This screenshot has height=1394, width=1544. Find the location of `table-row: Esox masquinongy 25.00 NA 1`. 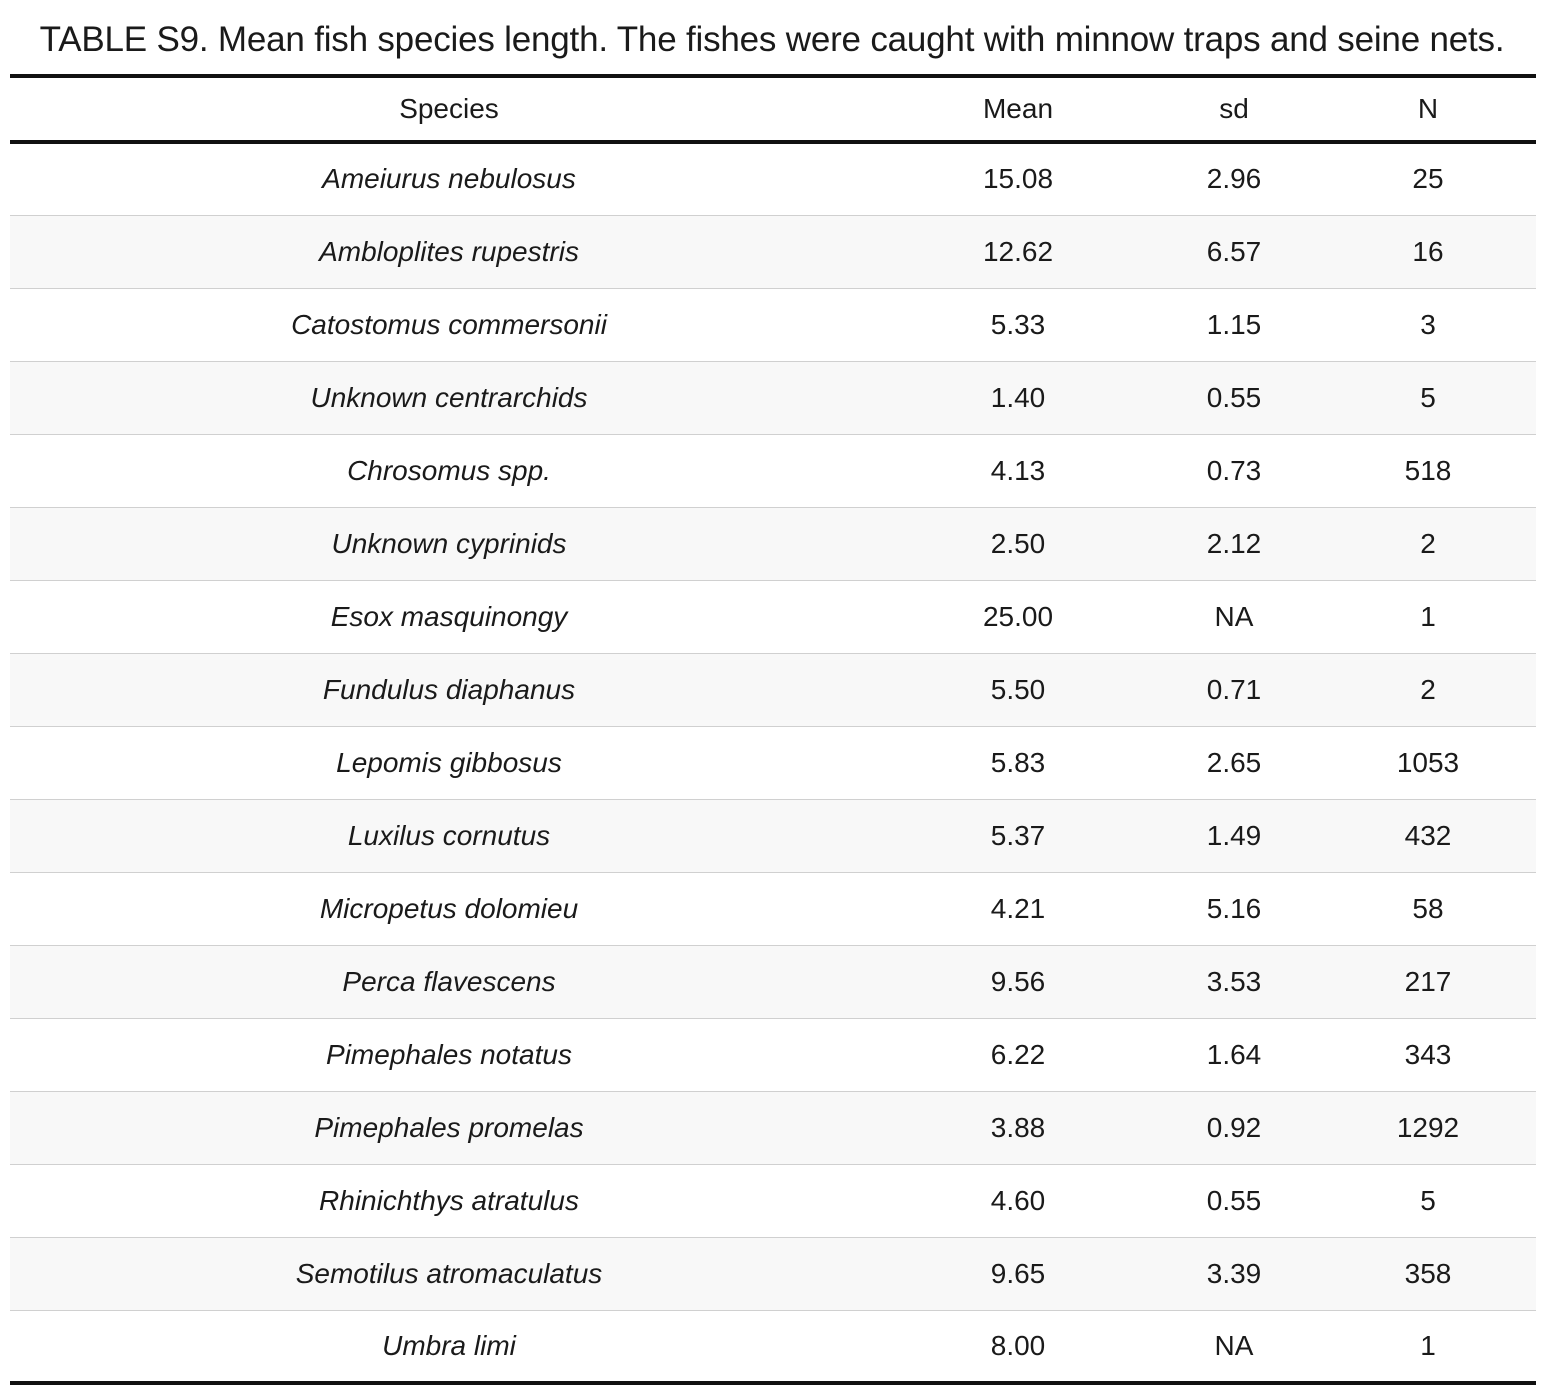

table-row: Esox masquinongy 25.00 NA 1 is located at coordinates (773, 617).